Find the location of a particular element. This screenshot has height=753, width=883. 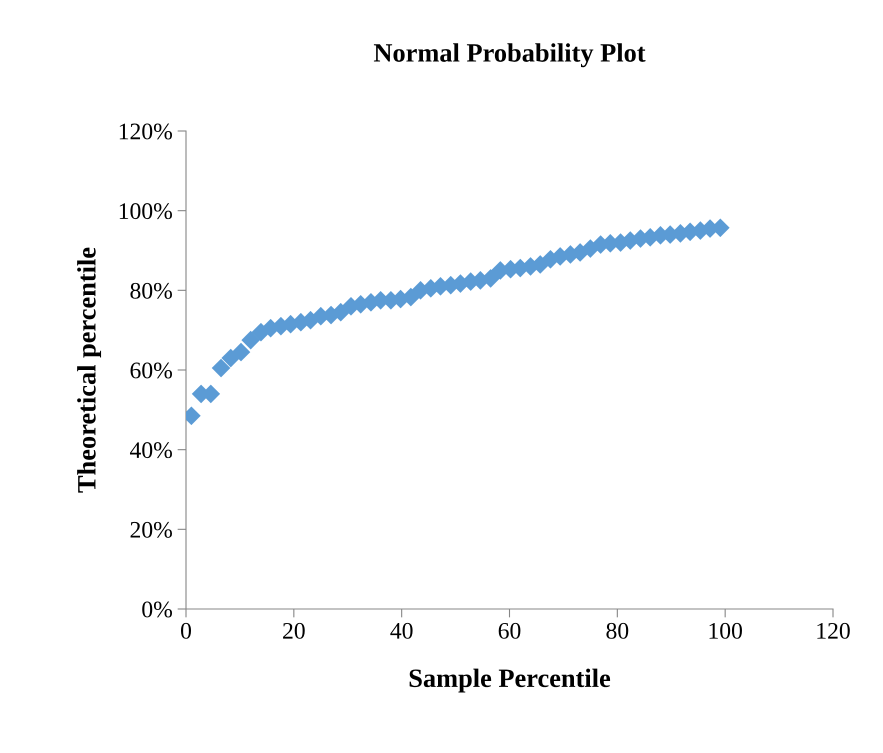

x-tick-label: 120 is located at coordinates (833, 630).